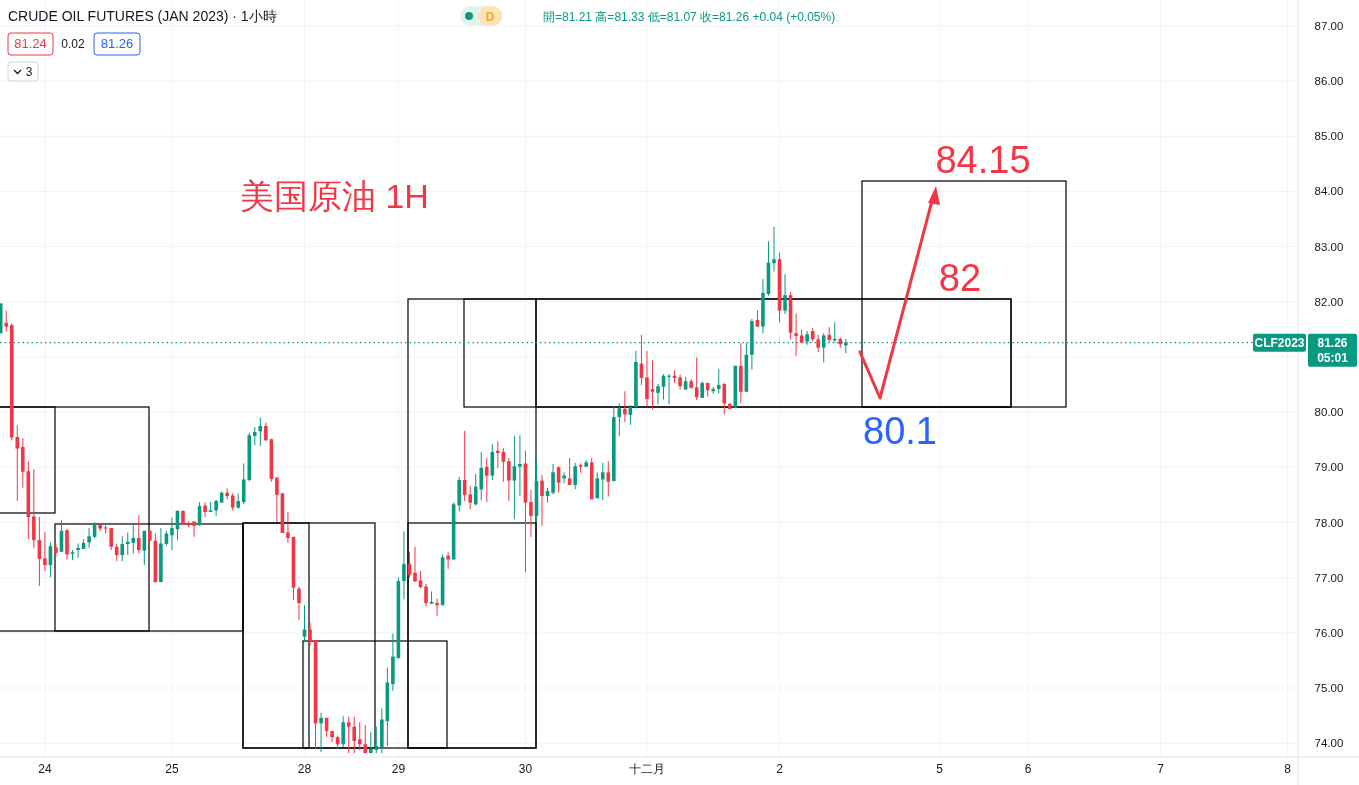 The width and height of the screenshot is (1359, 785). What do you see at coordinates (1329, 743) in the screenshot?
I see `y-tick-label: 74.00` at bounding box center [1329, 743].